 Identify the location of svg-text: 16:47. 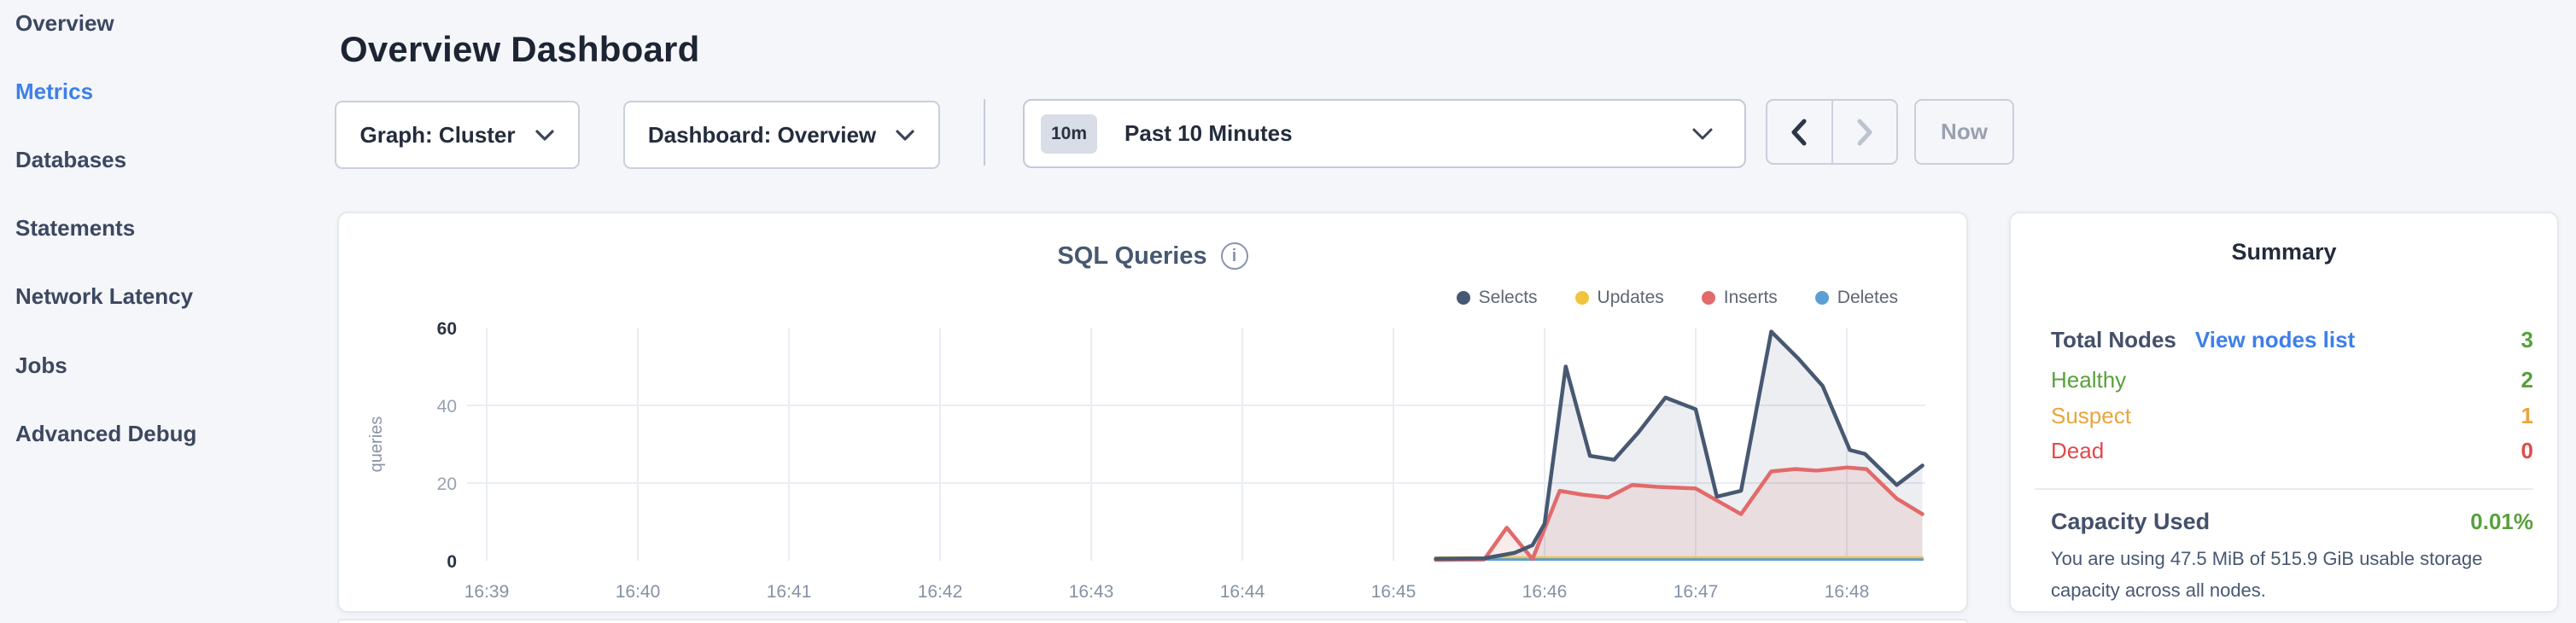
(1696, 592).